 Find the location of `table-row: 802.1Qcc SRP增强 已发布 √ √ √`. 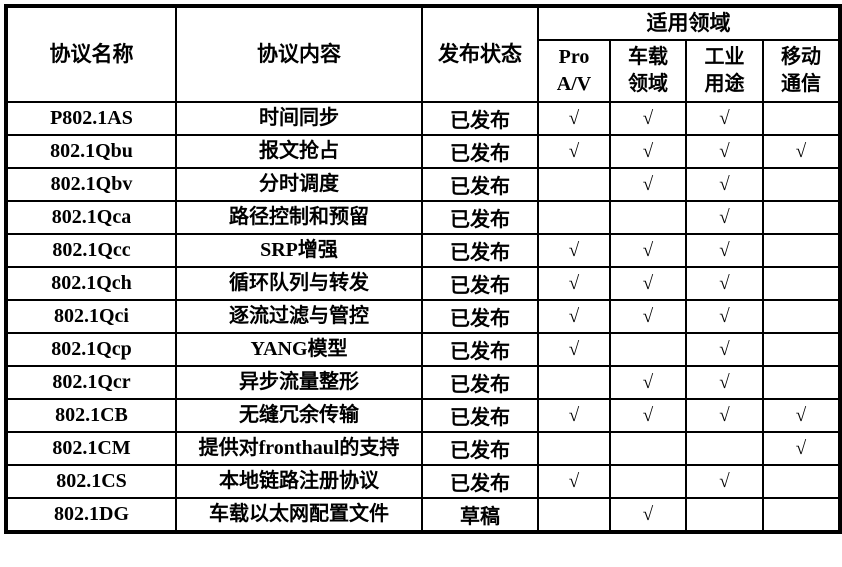

table-row: 802.1Qcc SRP增强 已发布 √ √ √ is located at coordinates (423, 251).